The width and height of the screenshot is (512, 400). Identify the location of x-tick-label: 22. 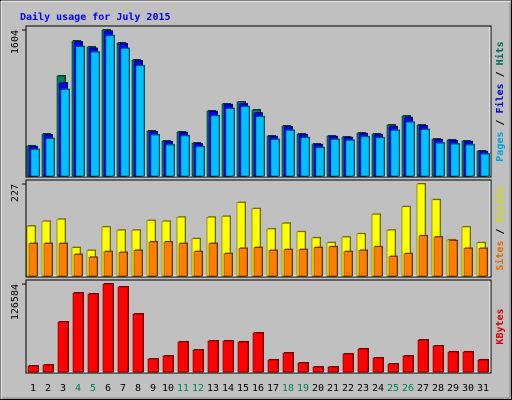
(348, 388).